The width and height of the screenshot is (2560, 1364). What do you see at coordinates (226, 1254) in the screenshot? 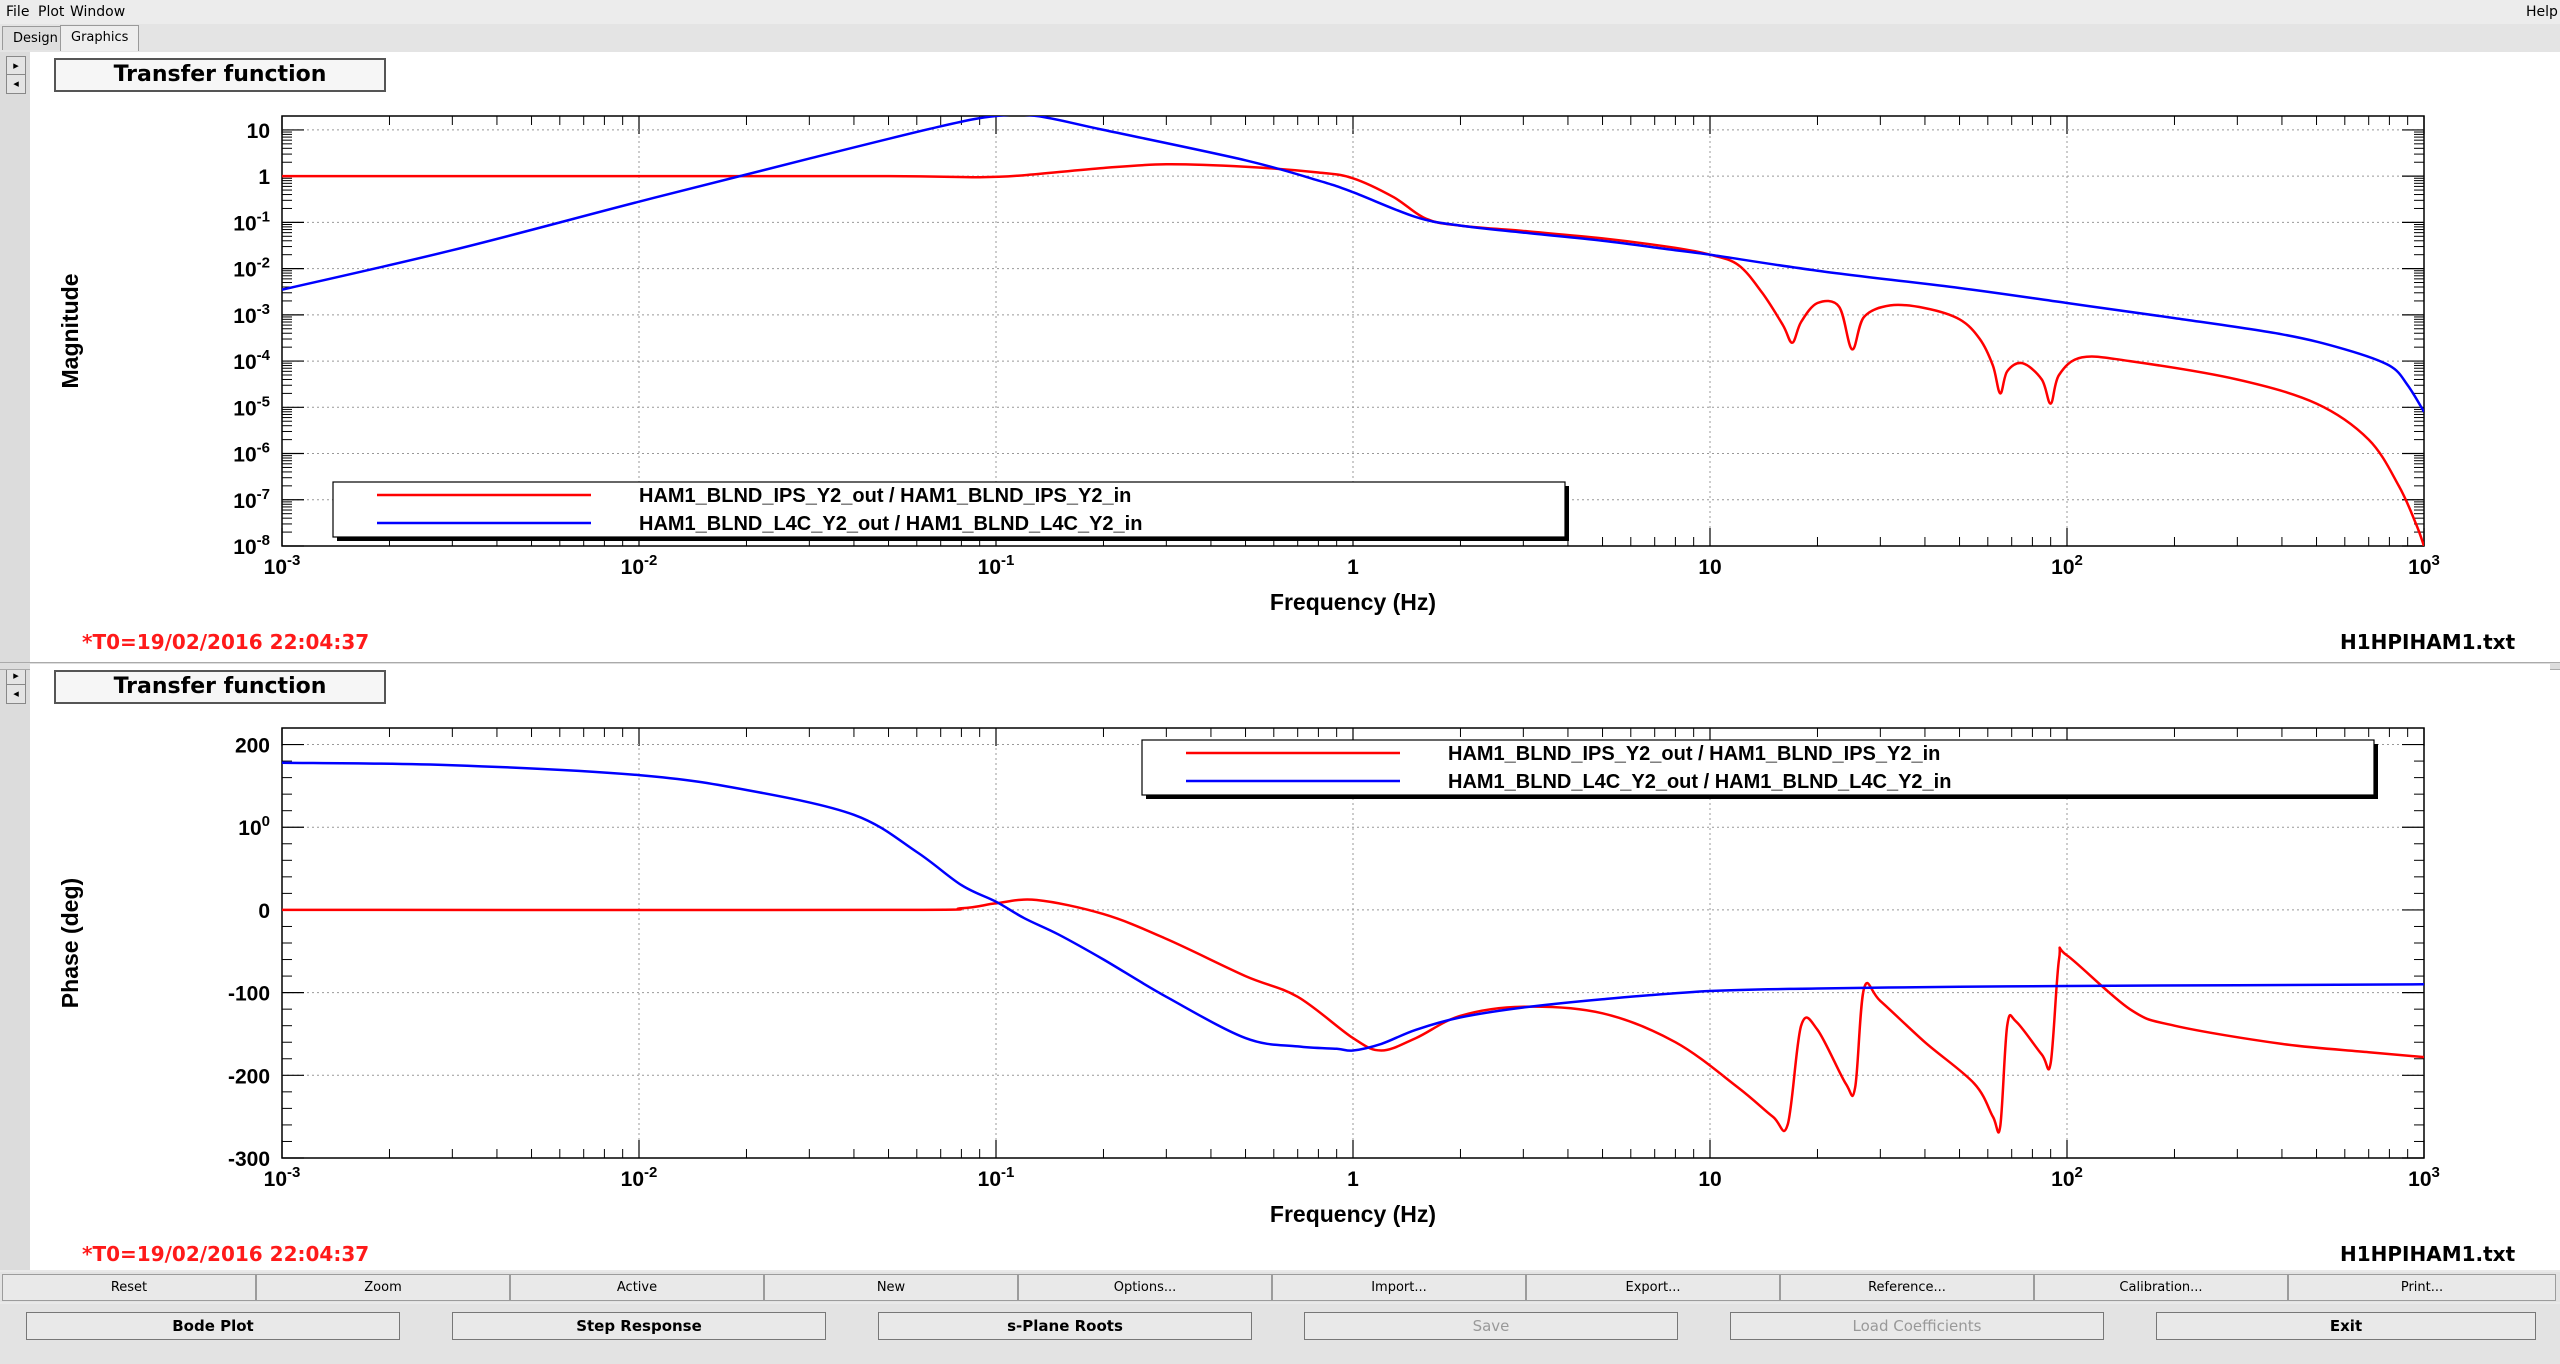
I see `phase-t0-label: *T0=19/02/2016 22:04:37` at bounding box center [226, 1254].